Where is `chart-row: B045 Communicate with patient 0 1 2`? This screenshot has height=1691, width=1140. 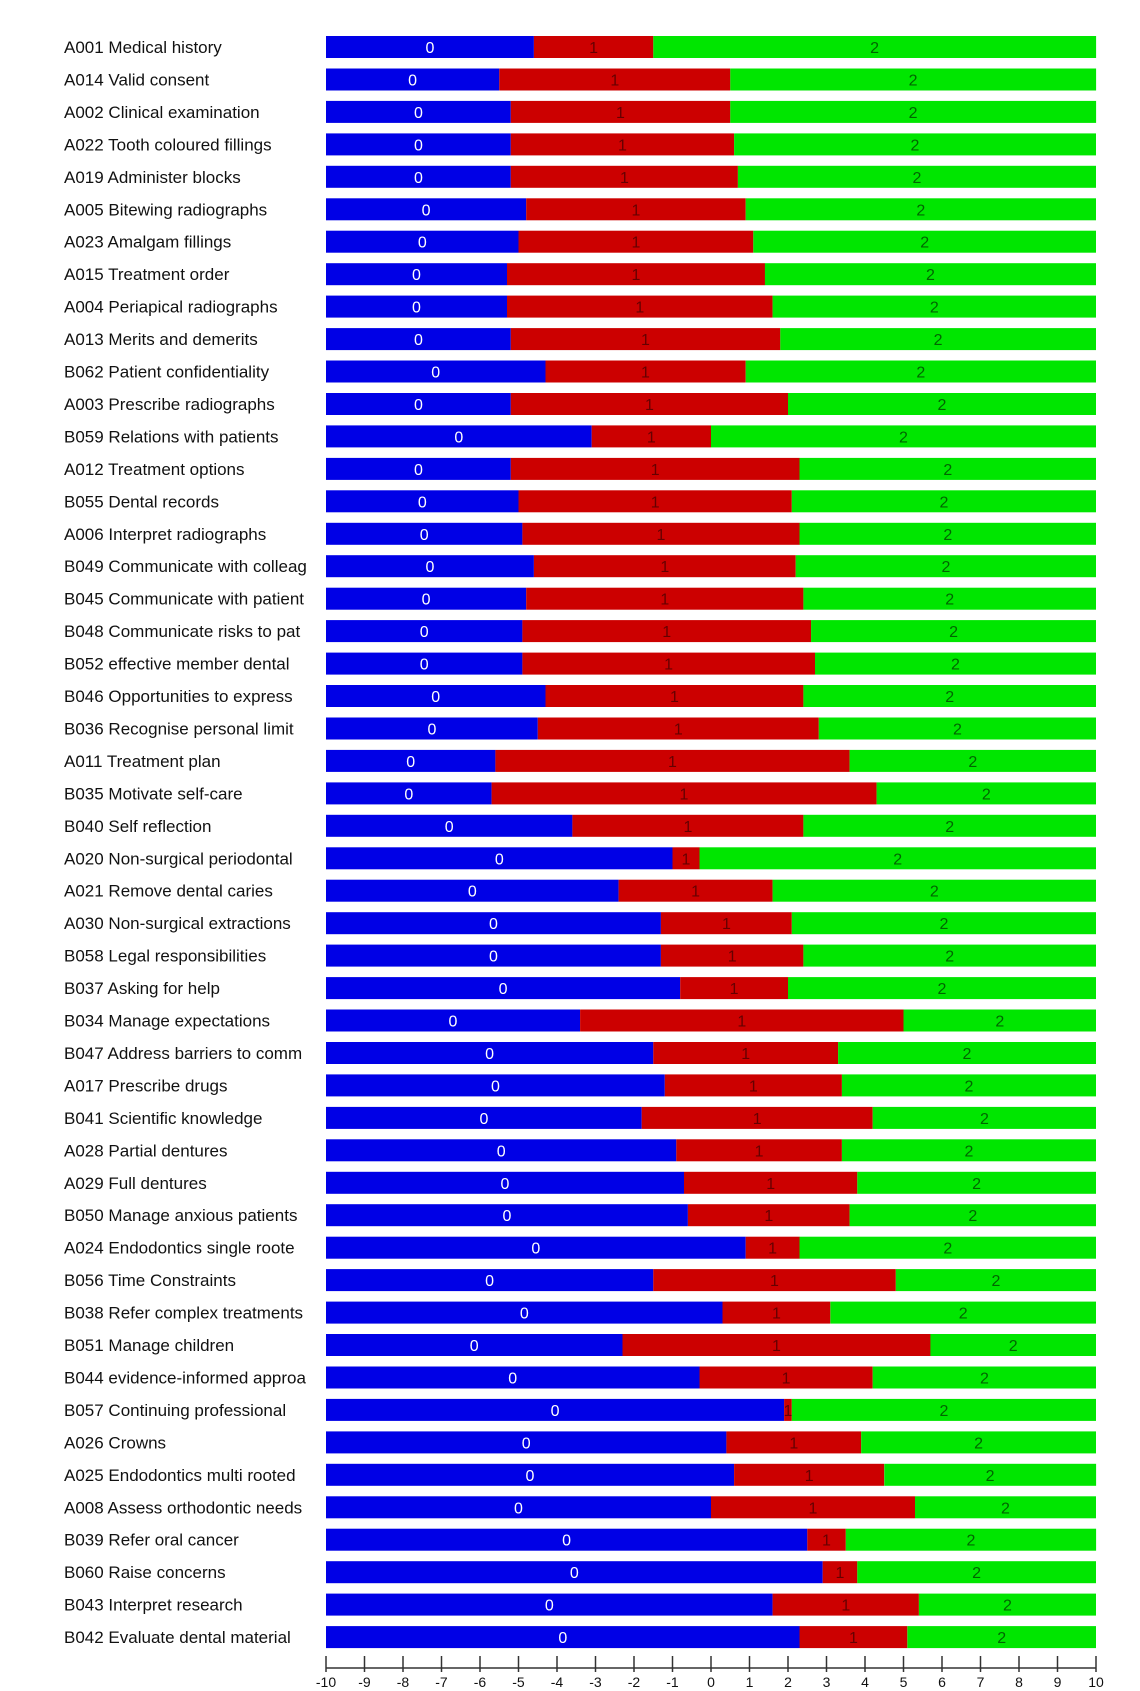
chart-row: B045 Communicate with patient 0 1 2 is located at coordinates (580, 598).